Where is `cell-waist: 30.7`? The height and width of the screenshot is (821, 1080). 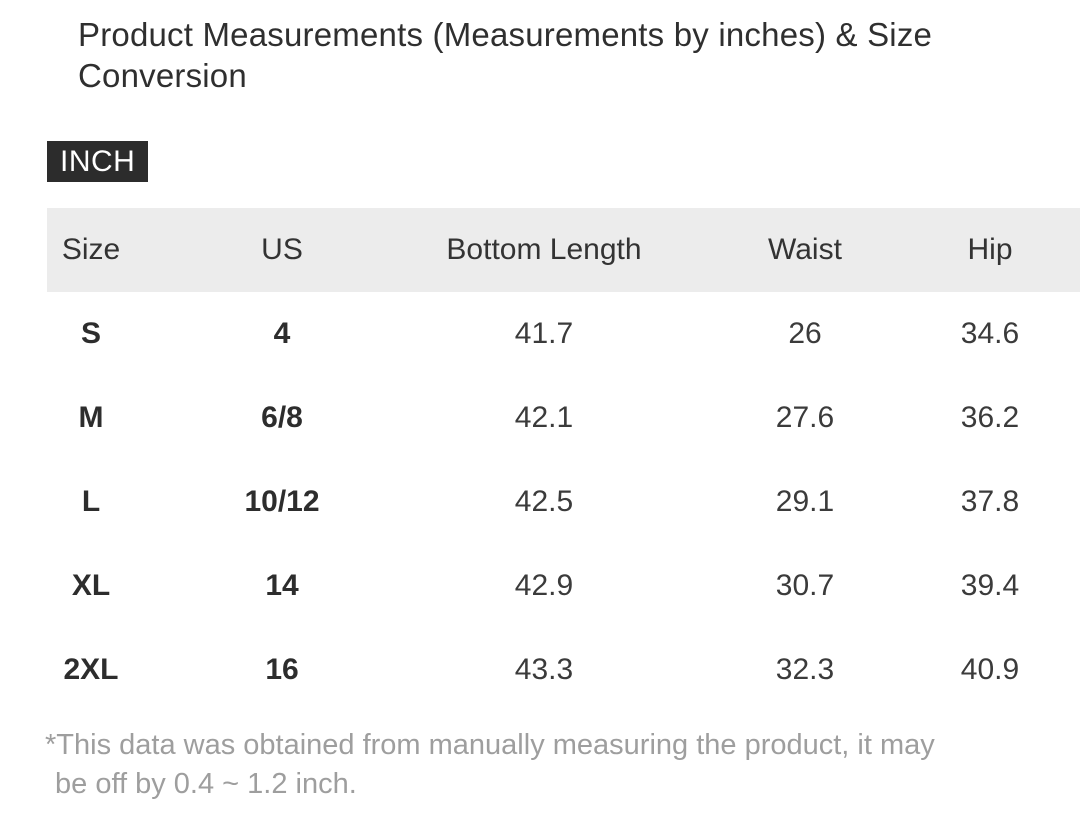 cell-waist: 30.7 is located at coordinates (805, 585).